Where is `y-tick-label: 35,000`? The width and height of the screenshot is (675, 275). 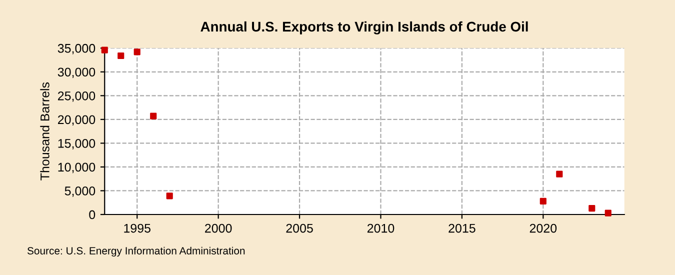 y-tick-label: 35,000 is located at coordinates (77, 49).